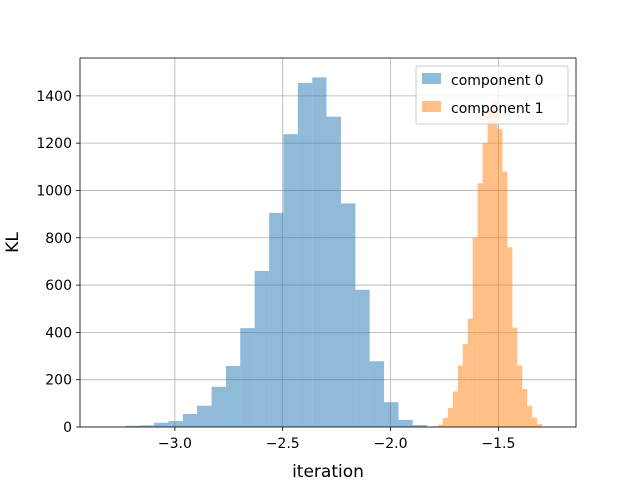 Image resolution: width=640 pixels, height=480 pixels. I want to click on legend-box, so click(492, 95).